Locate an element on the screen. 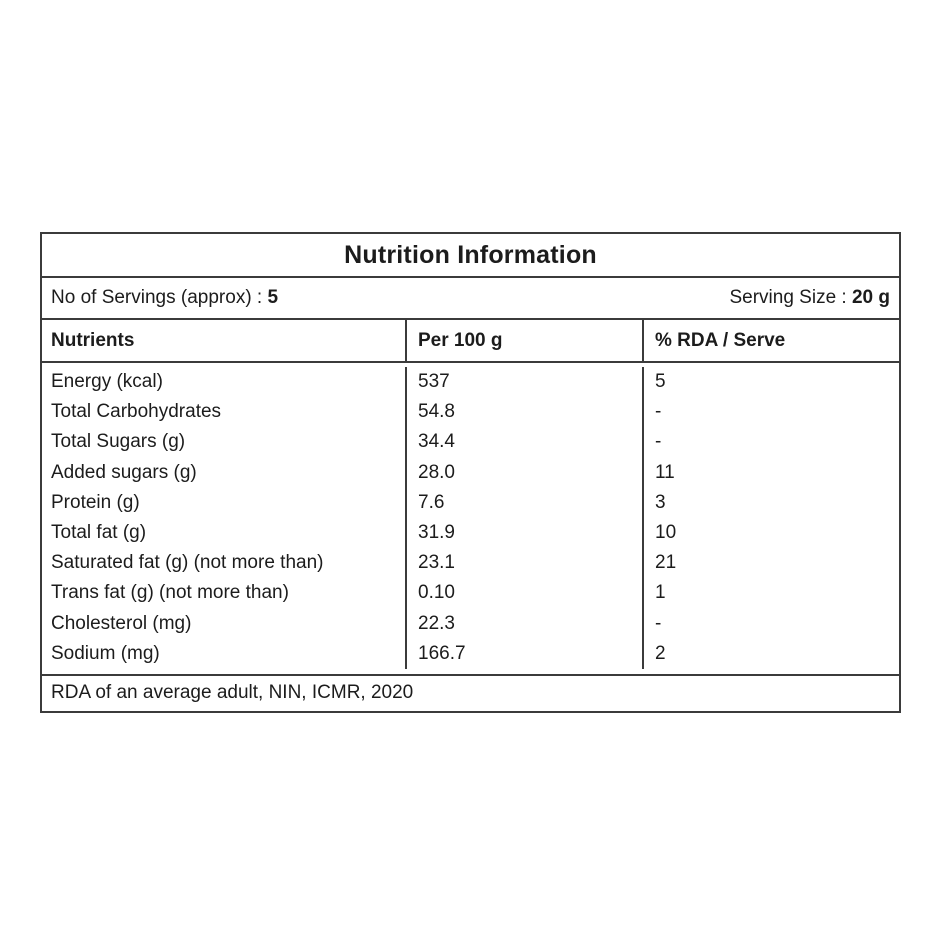 The width and height of the screenshot is (940, 940). serving-size-value: 20 g is located at coordinates (870, 297).